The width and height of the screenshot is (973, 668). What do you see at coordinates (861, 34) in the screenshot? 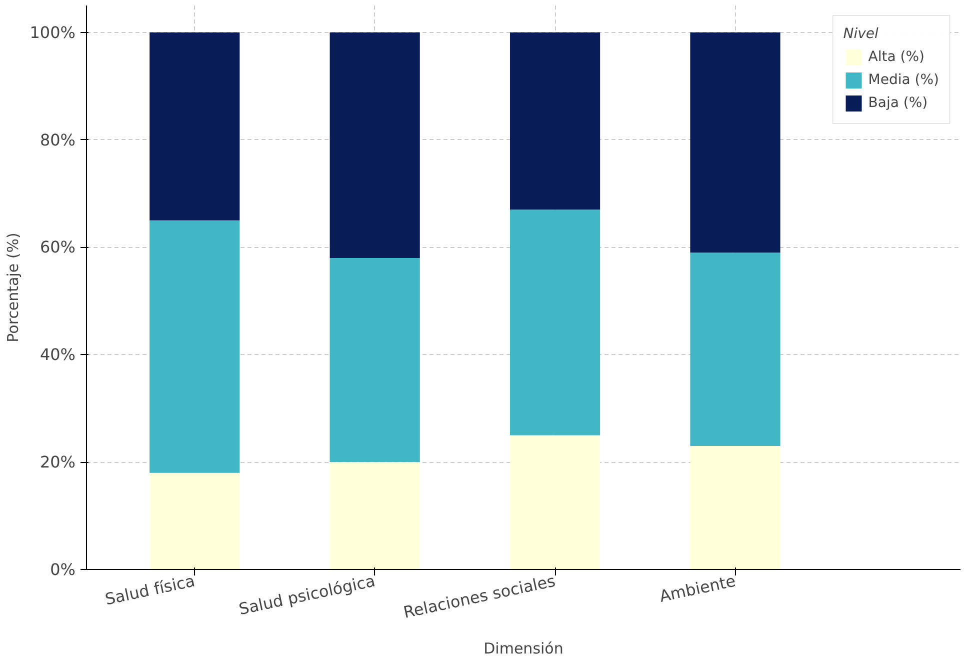
I see `legend-title: Nivel` at bounding box center [861, 34].